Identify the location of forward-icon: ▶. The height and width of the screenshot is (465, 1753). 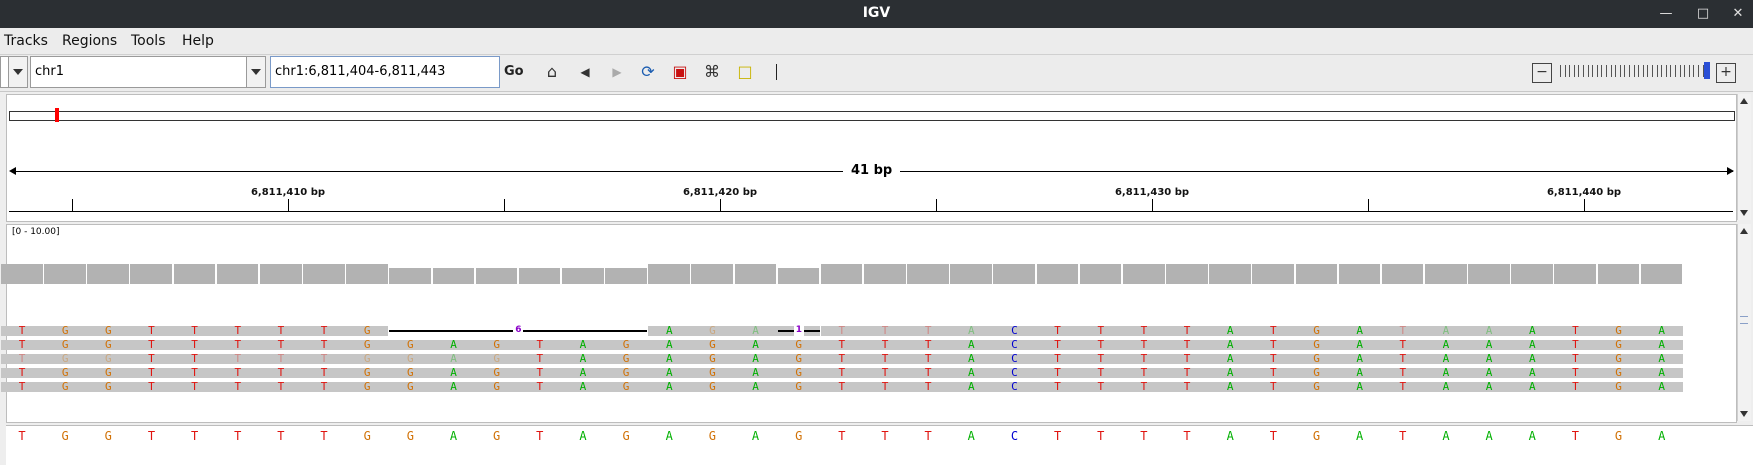
(617, 72).